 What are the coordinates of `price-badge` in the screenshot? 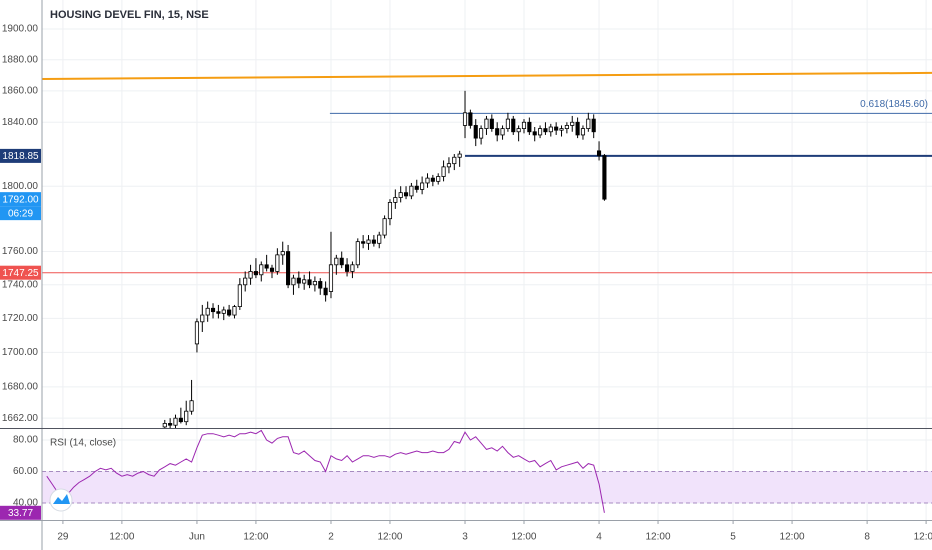 It's located at (20, 155).